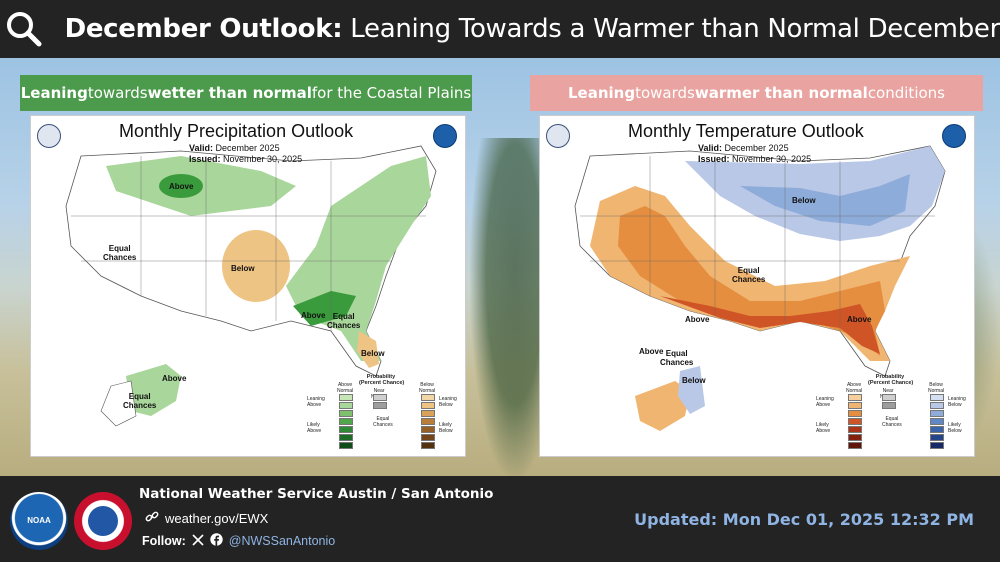 This screenshot has height=562, width=1000. What do you see at coordinates (391, 93) in the screenshot?
I see `banner-tail: for the Coastal Plains` at bounding box center [391, 93].